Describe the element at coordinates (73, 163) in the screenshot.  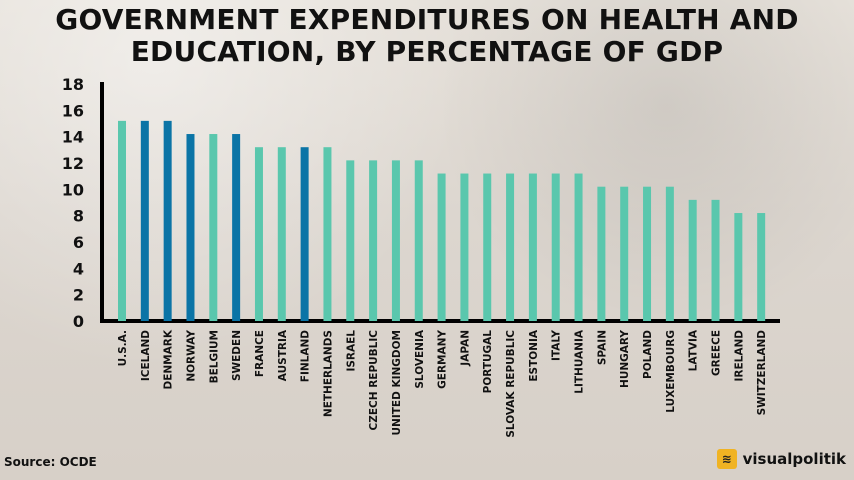
I see `y-tick-label: 12` at that location.